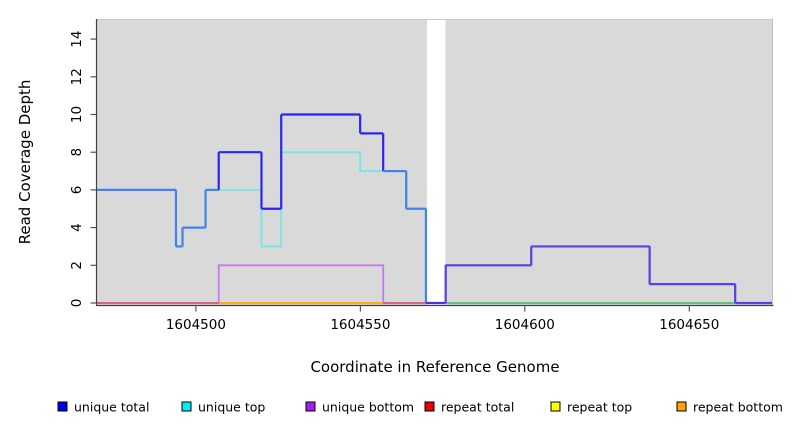  Describe the element at coordinates (77, 303) in the screenshot. I see `y-tick-label: 0` at that location.